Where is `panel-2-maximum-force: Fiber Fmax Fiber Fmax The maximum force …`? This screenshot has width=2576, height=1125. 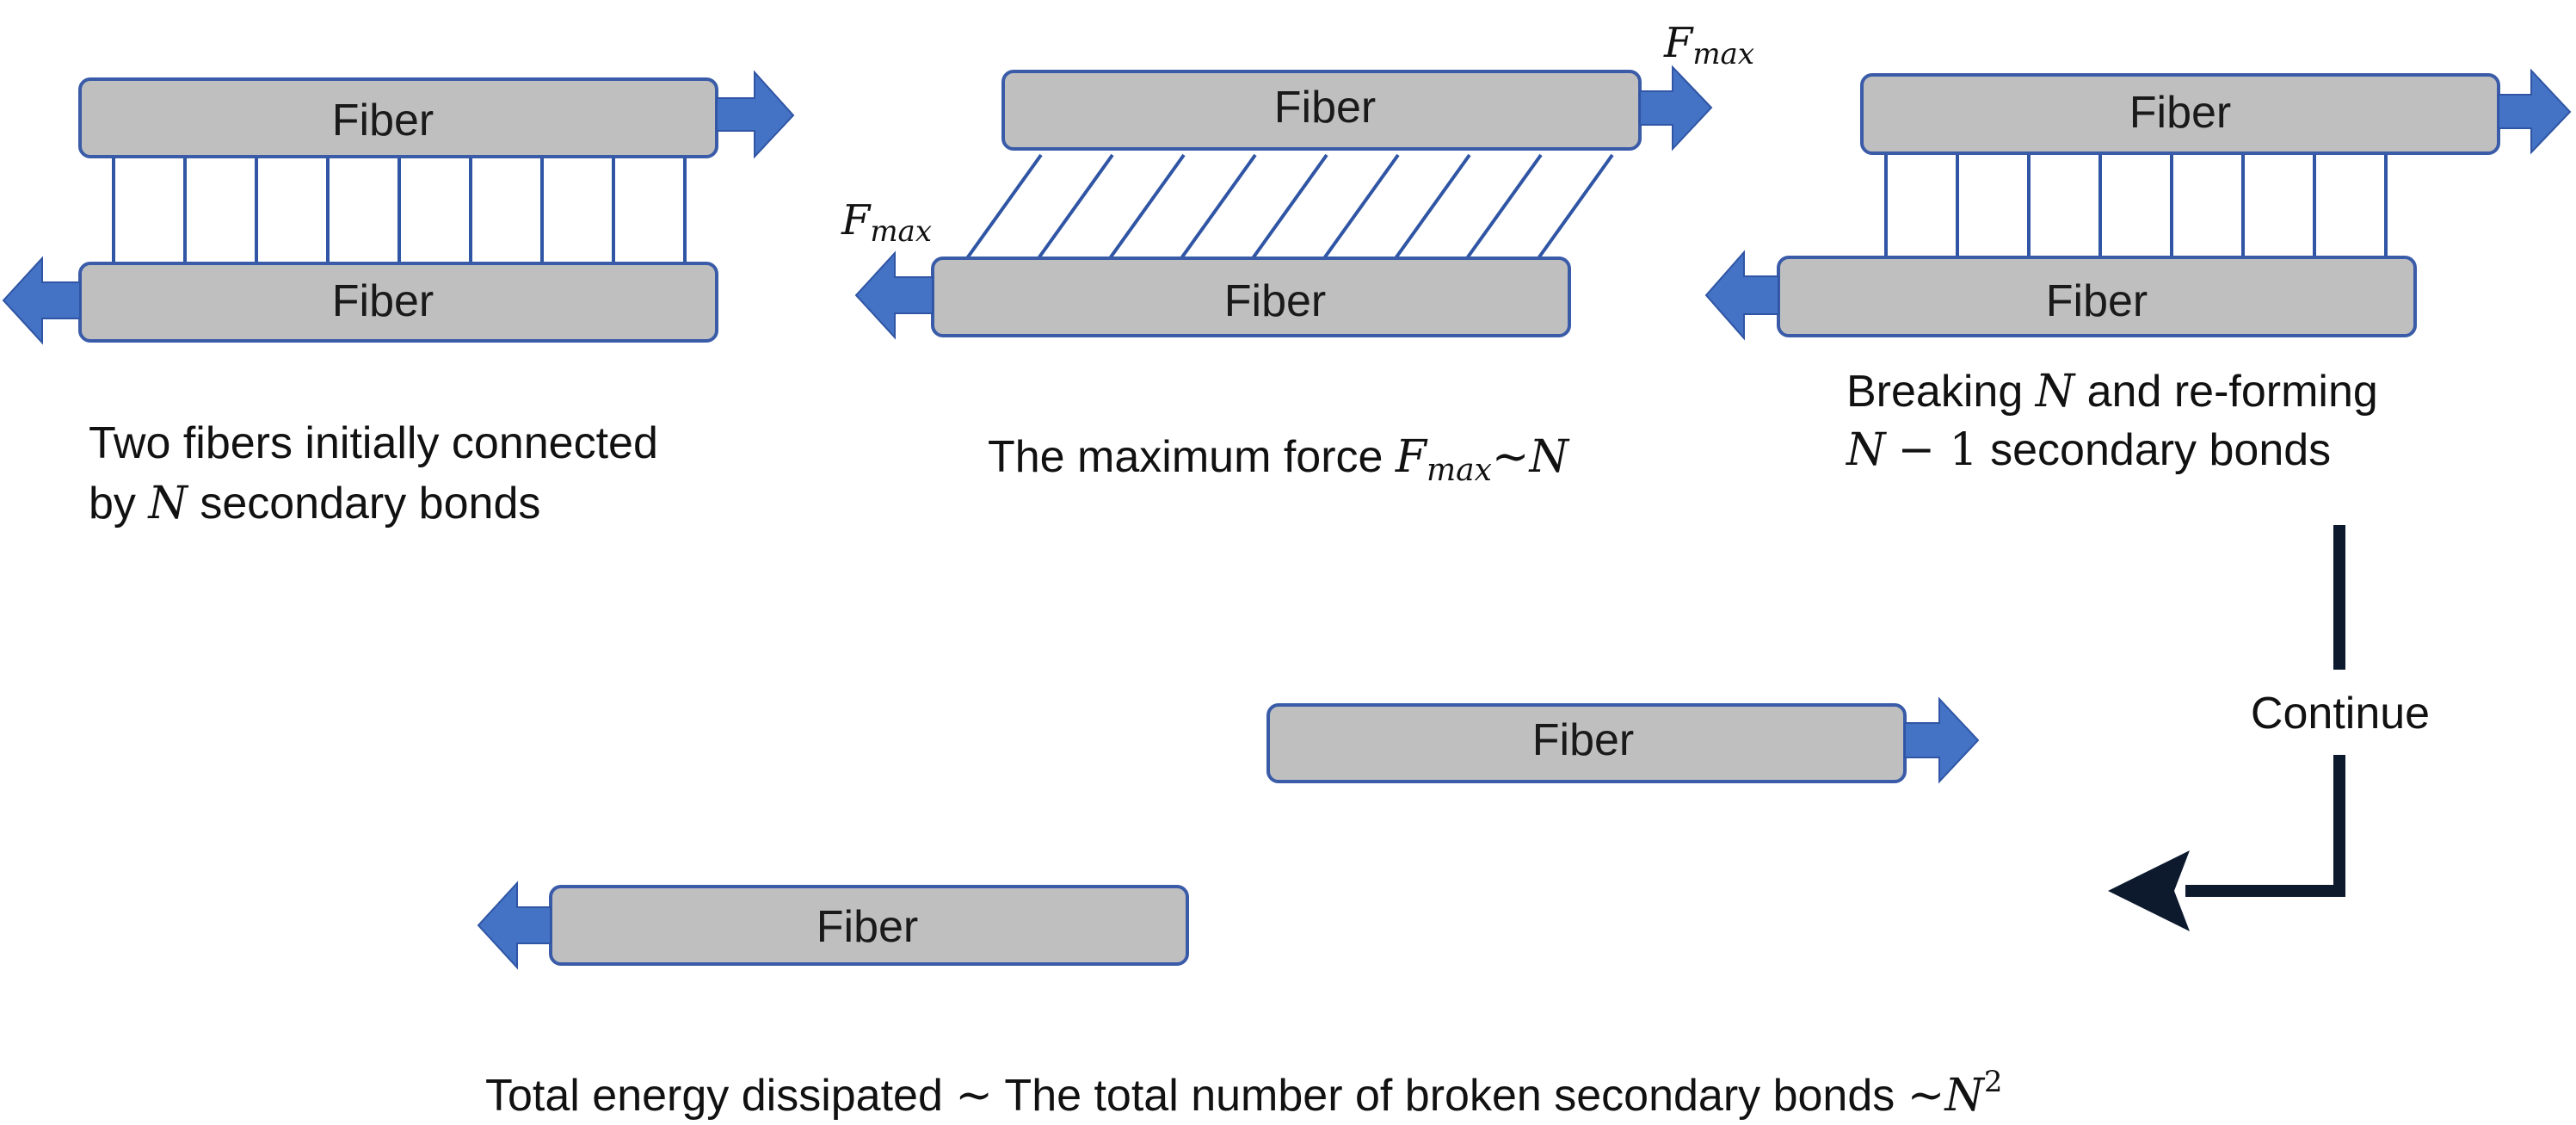 panel-2-maximum-force: Fiber Fmax Fiber Fmax The maximum force … is located at coordinates (1298, 253).